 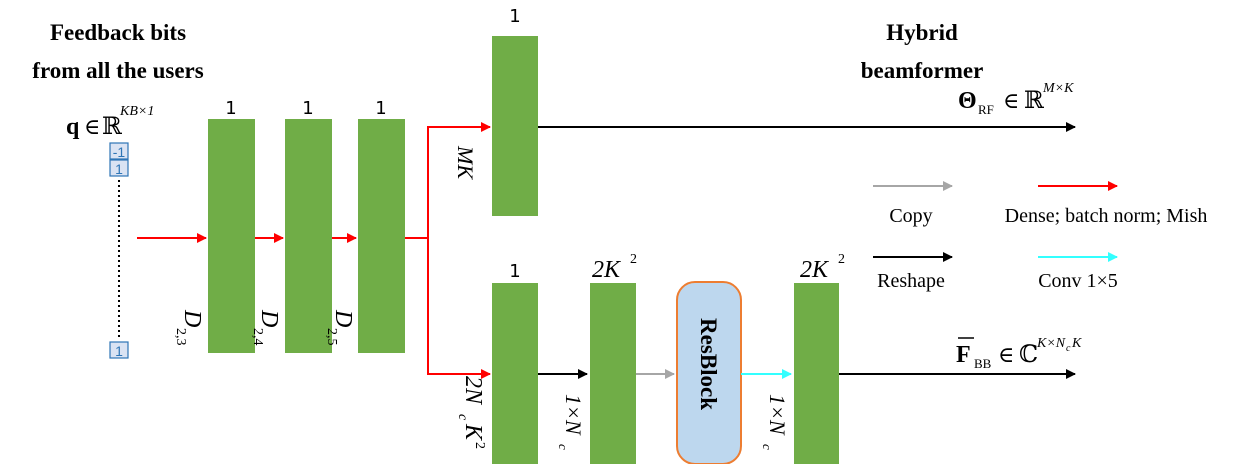 I want to click on bit-value-last: 1, so click(x=119, y=351).